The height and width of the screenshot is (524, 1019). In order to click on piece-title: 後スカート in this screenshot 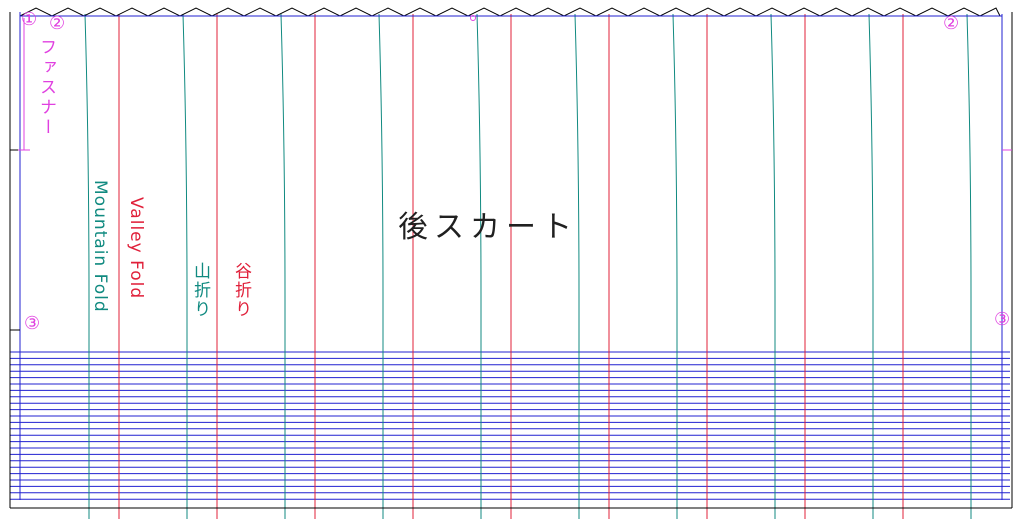, I will do `click(488, 227)`.